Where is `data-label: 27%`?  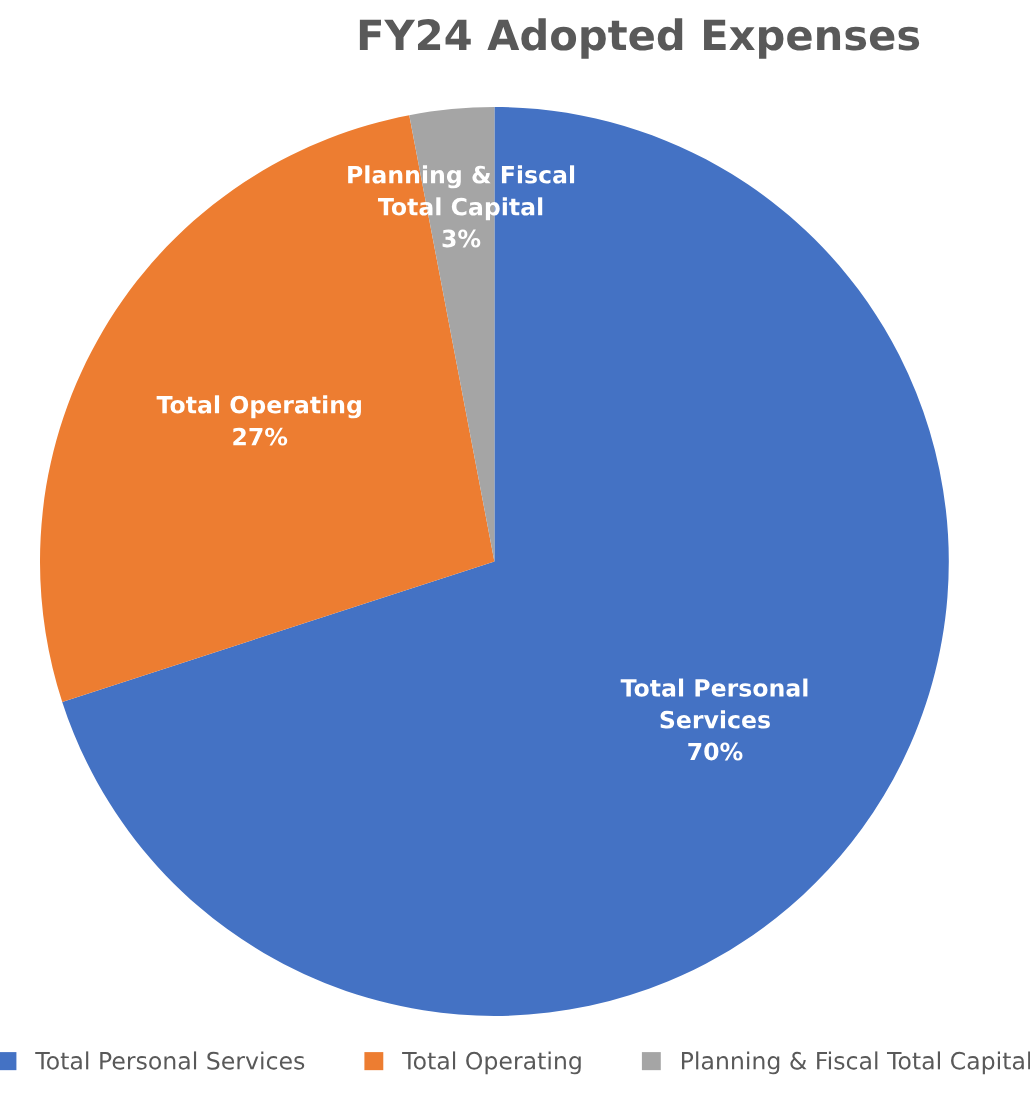
data-label: 27% is located at coordinates (260, 436).